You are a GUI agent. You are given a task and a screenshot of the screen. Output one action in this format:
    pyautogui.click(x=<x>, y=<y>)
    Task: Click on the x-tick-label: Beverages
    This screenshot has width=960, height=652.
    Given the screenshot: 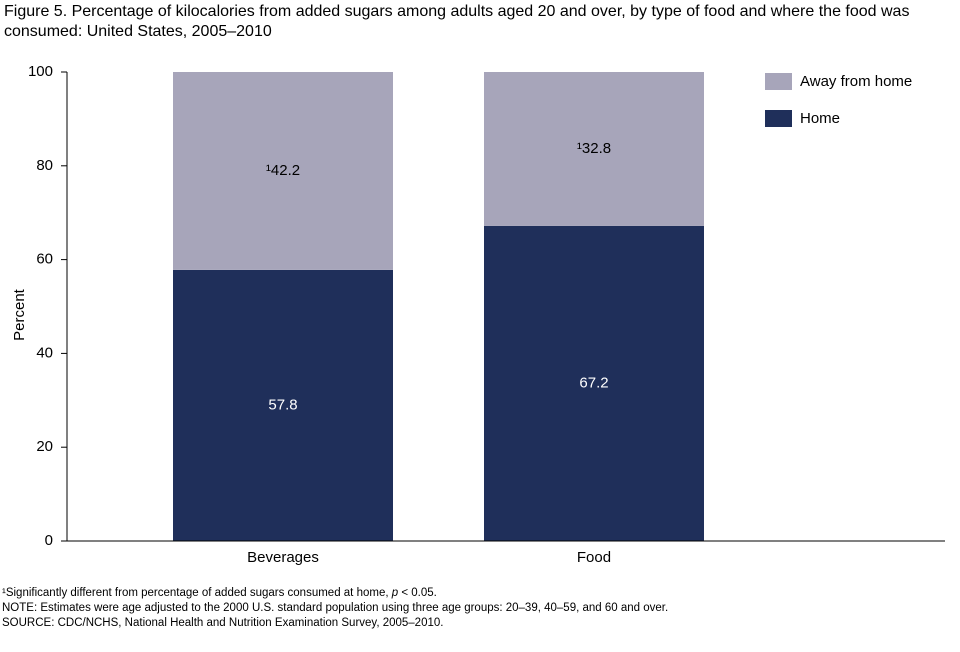 What is the action you would take?
    pyautogui.click(x=283, y=557)
    